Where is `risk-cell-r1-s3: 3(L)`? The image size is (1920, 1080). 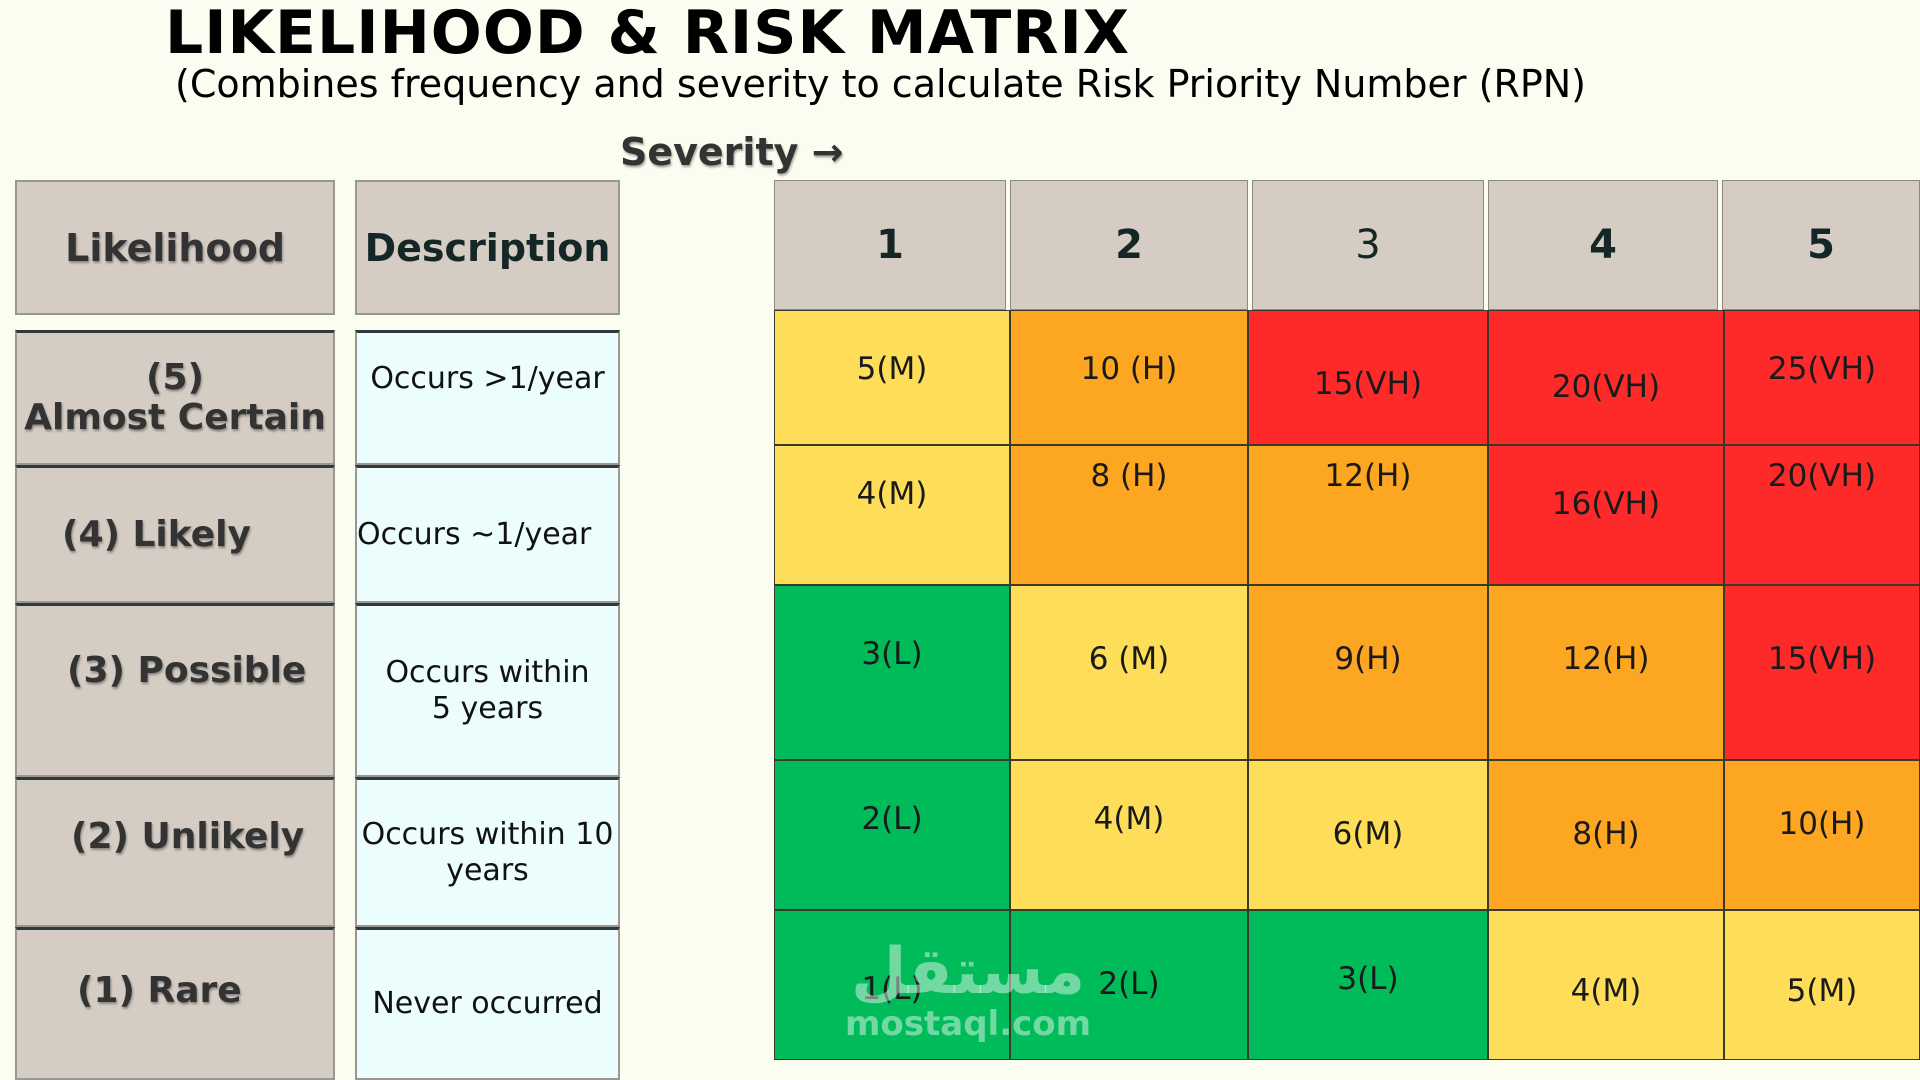 risk-cell-r1-s3: 3(L) is located at coordinates (1368, 985).